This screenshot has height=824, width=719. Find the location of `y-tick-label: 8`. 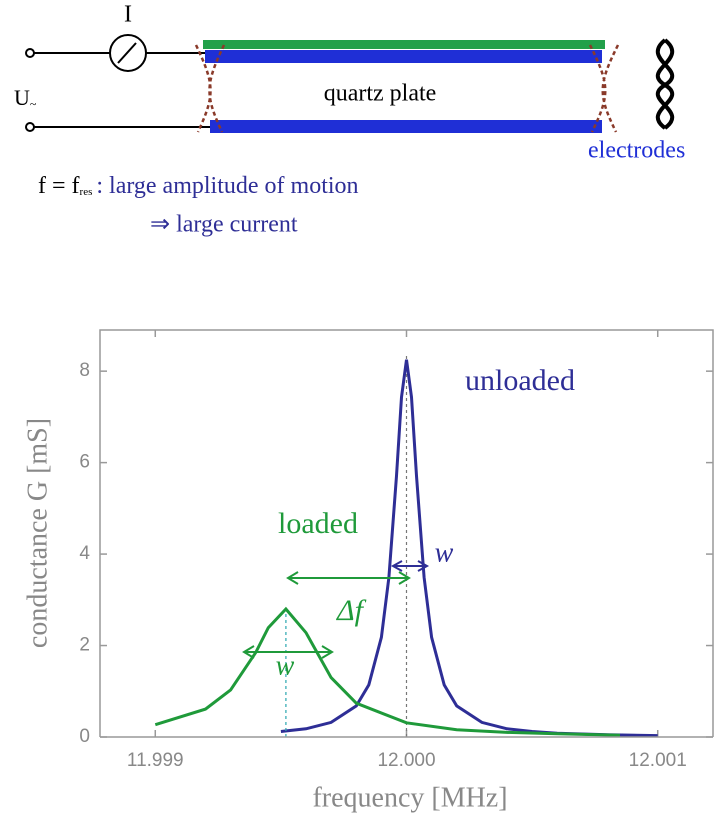

y-tick-label: 8 is located at coordinates (84, 370).